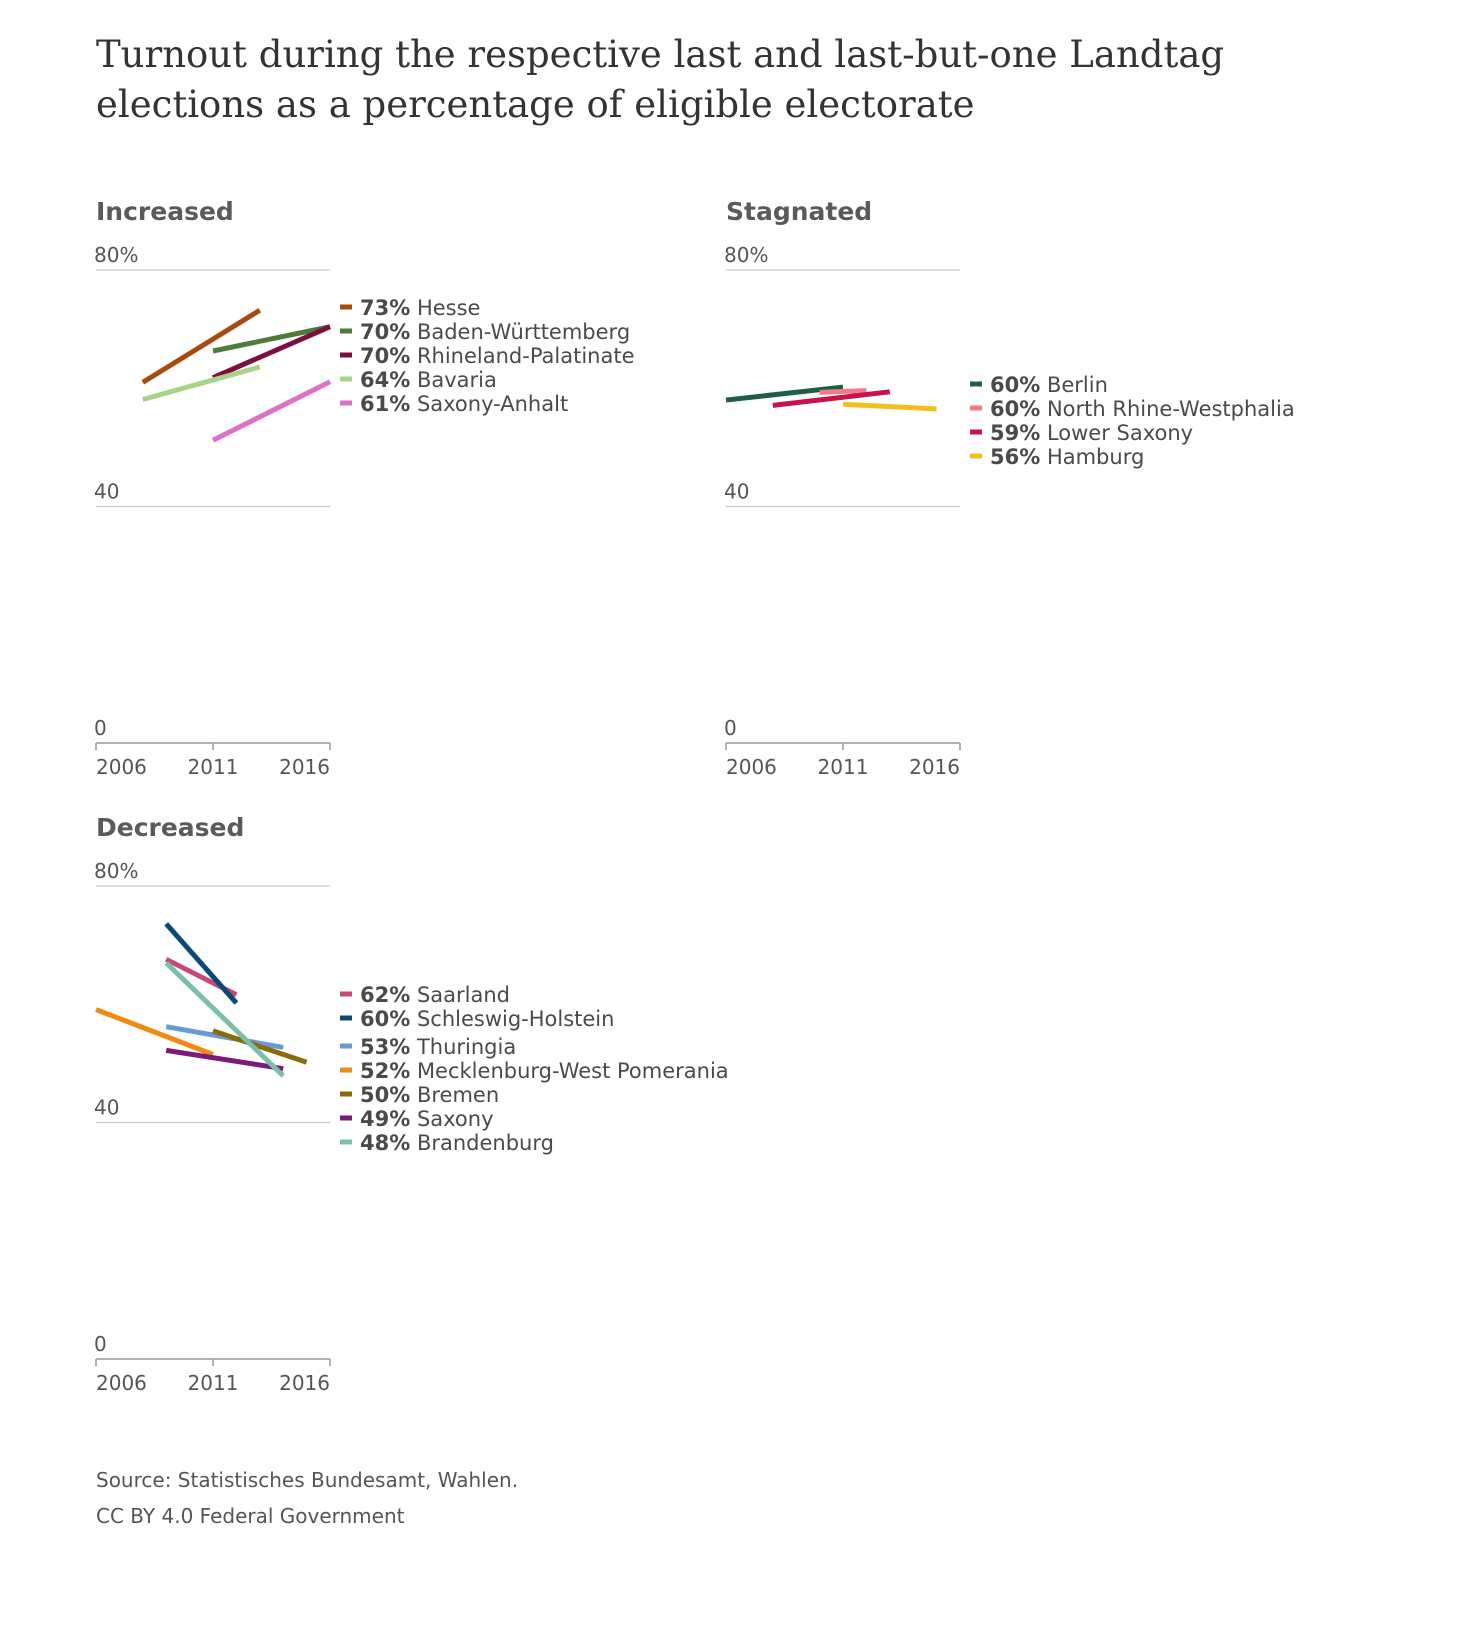 This screenshot has width=1474, height=1629. Describe the element at coordinates (201, 383) in the screenshot. I see `series-line-bavaria` at that location.